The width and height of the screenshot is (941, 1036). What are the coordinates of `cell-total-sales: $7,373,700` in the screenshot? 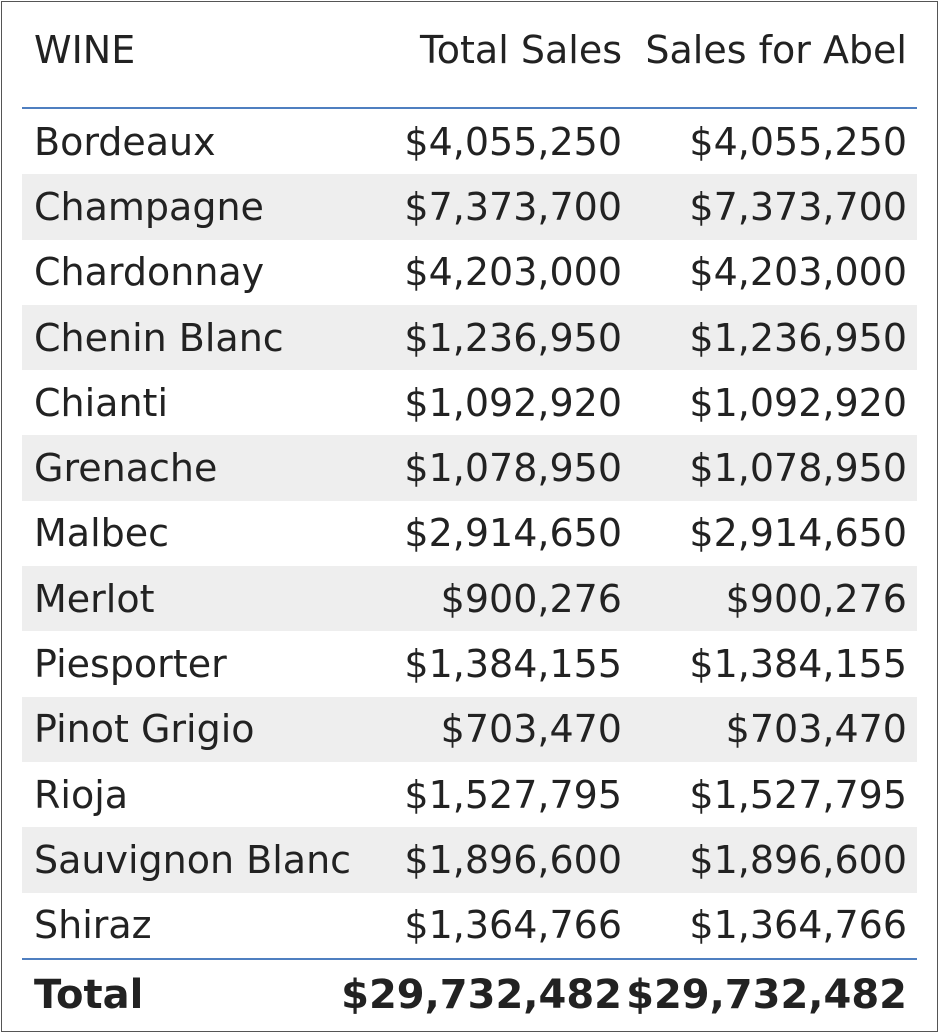 It's located at (513, 206).